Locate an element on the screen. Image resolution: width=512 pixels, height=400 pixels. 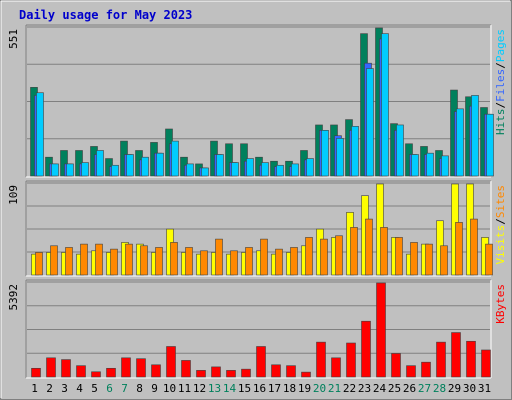
day-label-8: 8 is located at coordinates (139, 388).